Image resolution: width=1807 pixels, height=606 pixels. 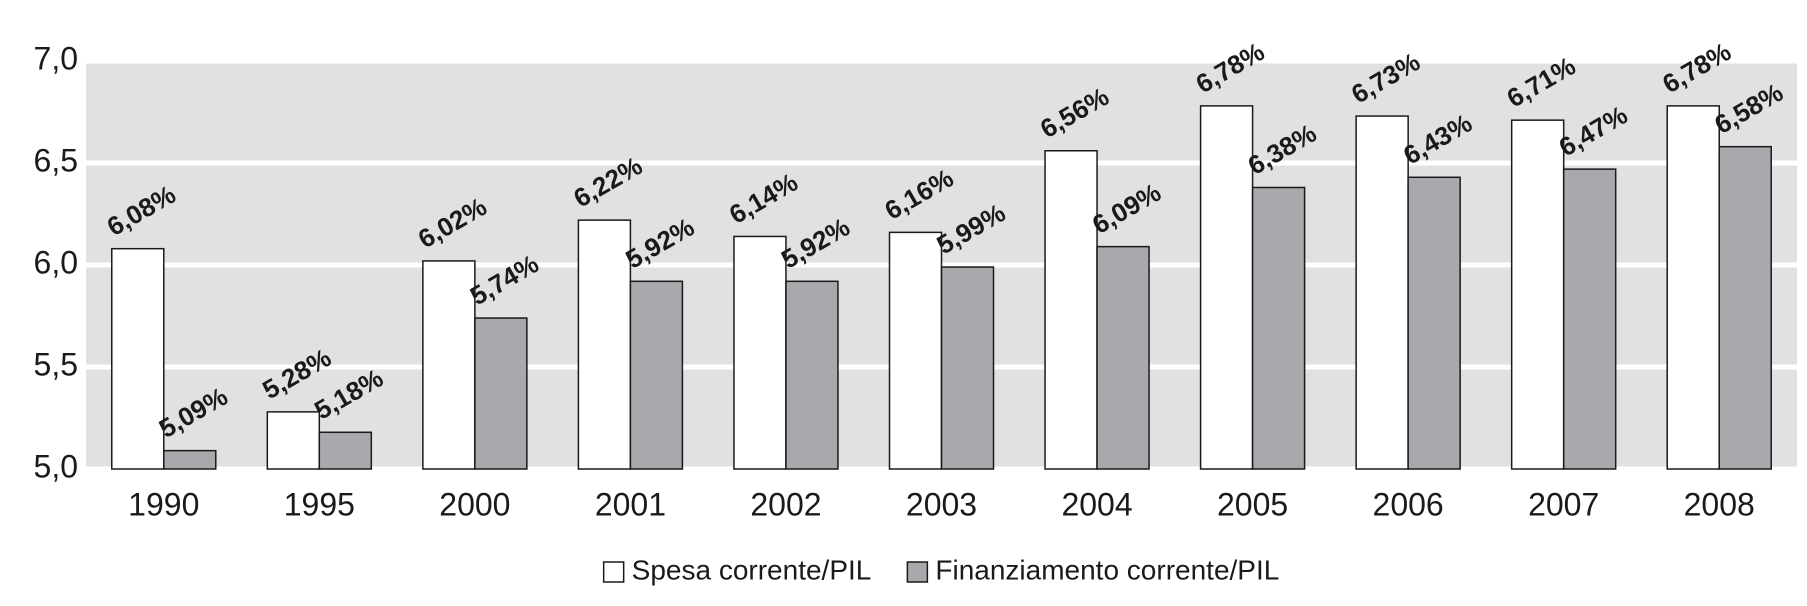 I want to click on y-tick-label: 5,5, so click(x=56, y=364).